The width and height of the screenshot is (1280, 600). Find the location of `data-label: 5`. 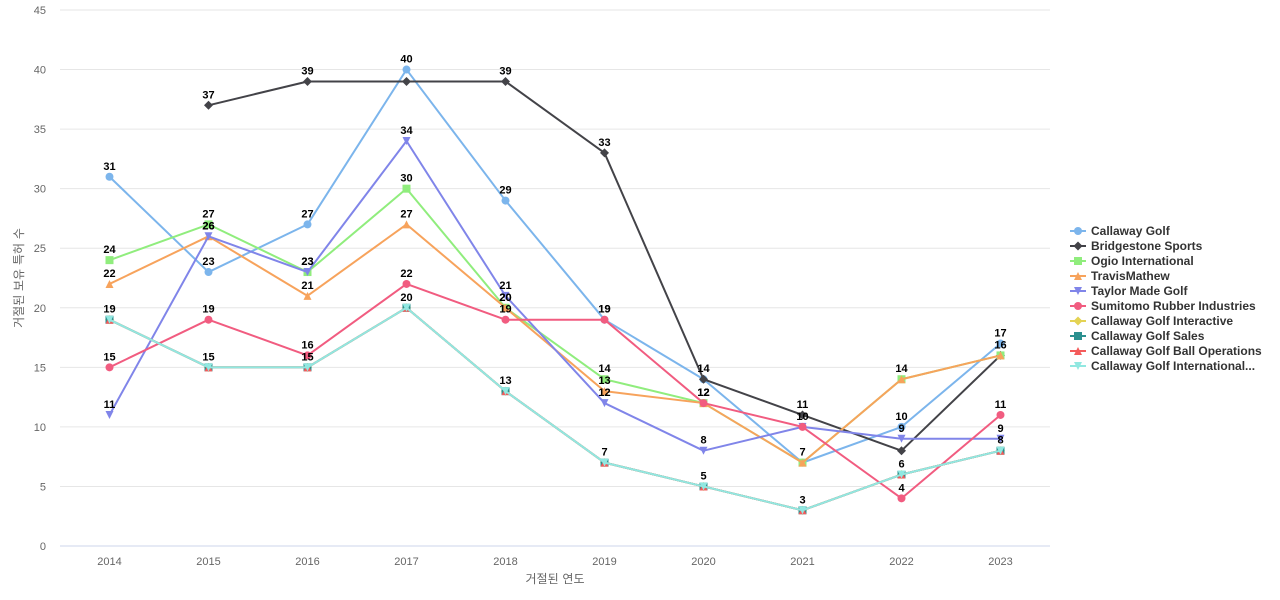

data-label: 5 is located at coordinates (703, 476).